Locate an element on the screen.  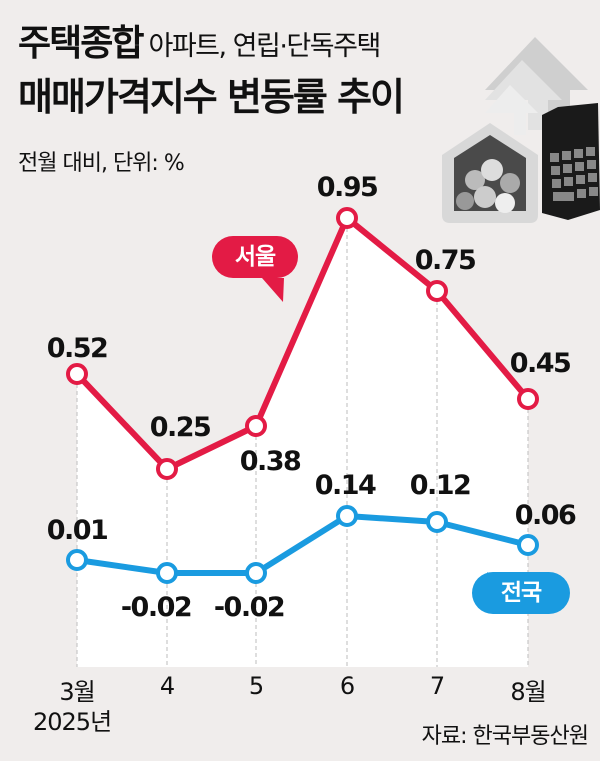
seoul-bubble-tail is located at coordinates (273, 290).